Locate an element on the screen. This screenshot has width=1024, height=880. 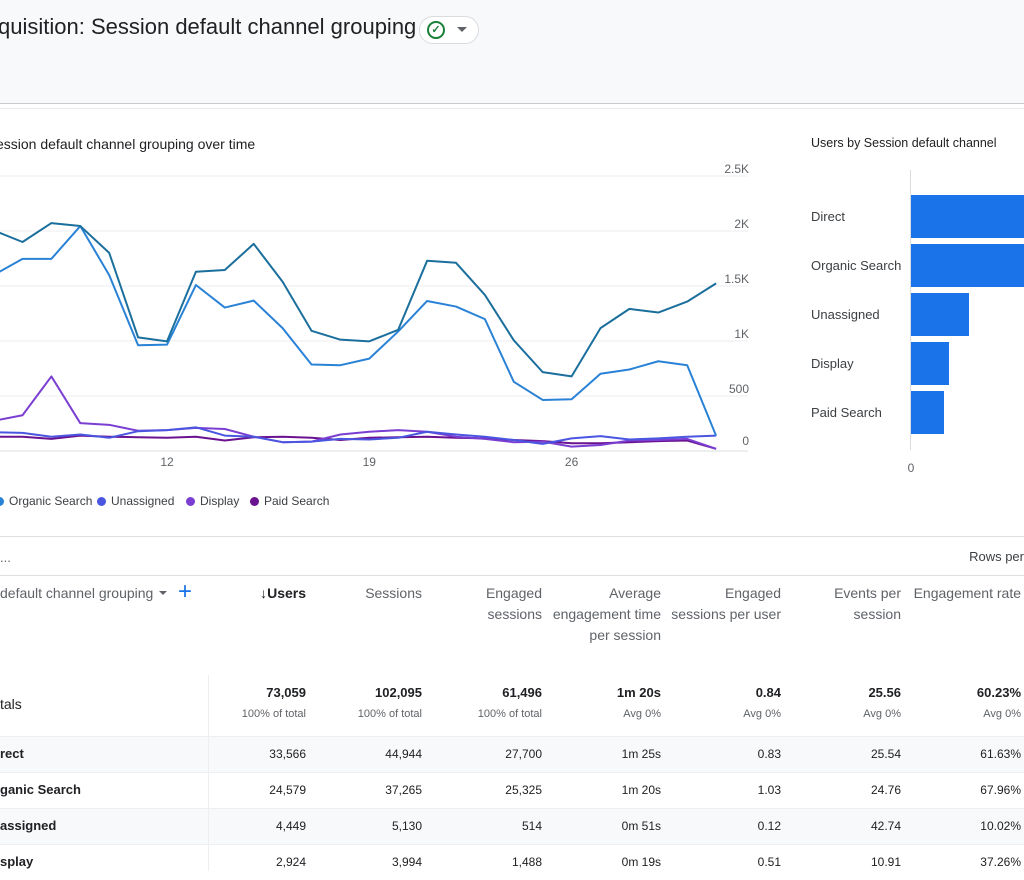
table-cell: 5,130 is located at coordinates (406, 826).